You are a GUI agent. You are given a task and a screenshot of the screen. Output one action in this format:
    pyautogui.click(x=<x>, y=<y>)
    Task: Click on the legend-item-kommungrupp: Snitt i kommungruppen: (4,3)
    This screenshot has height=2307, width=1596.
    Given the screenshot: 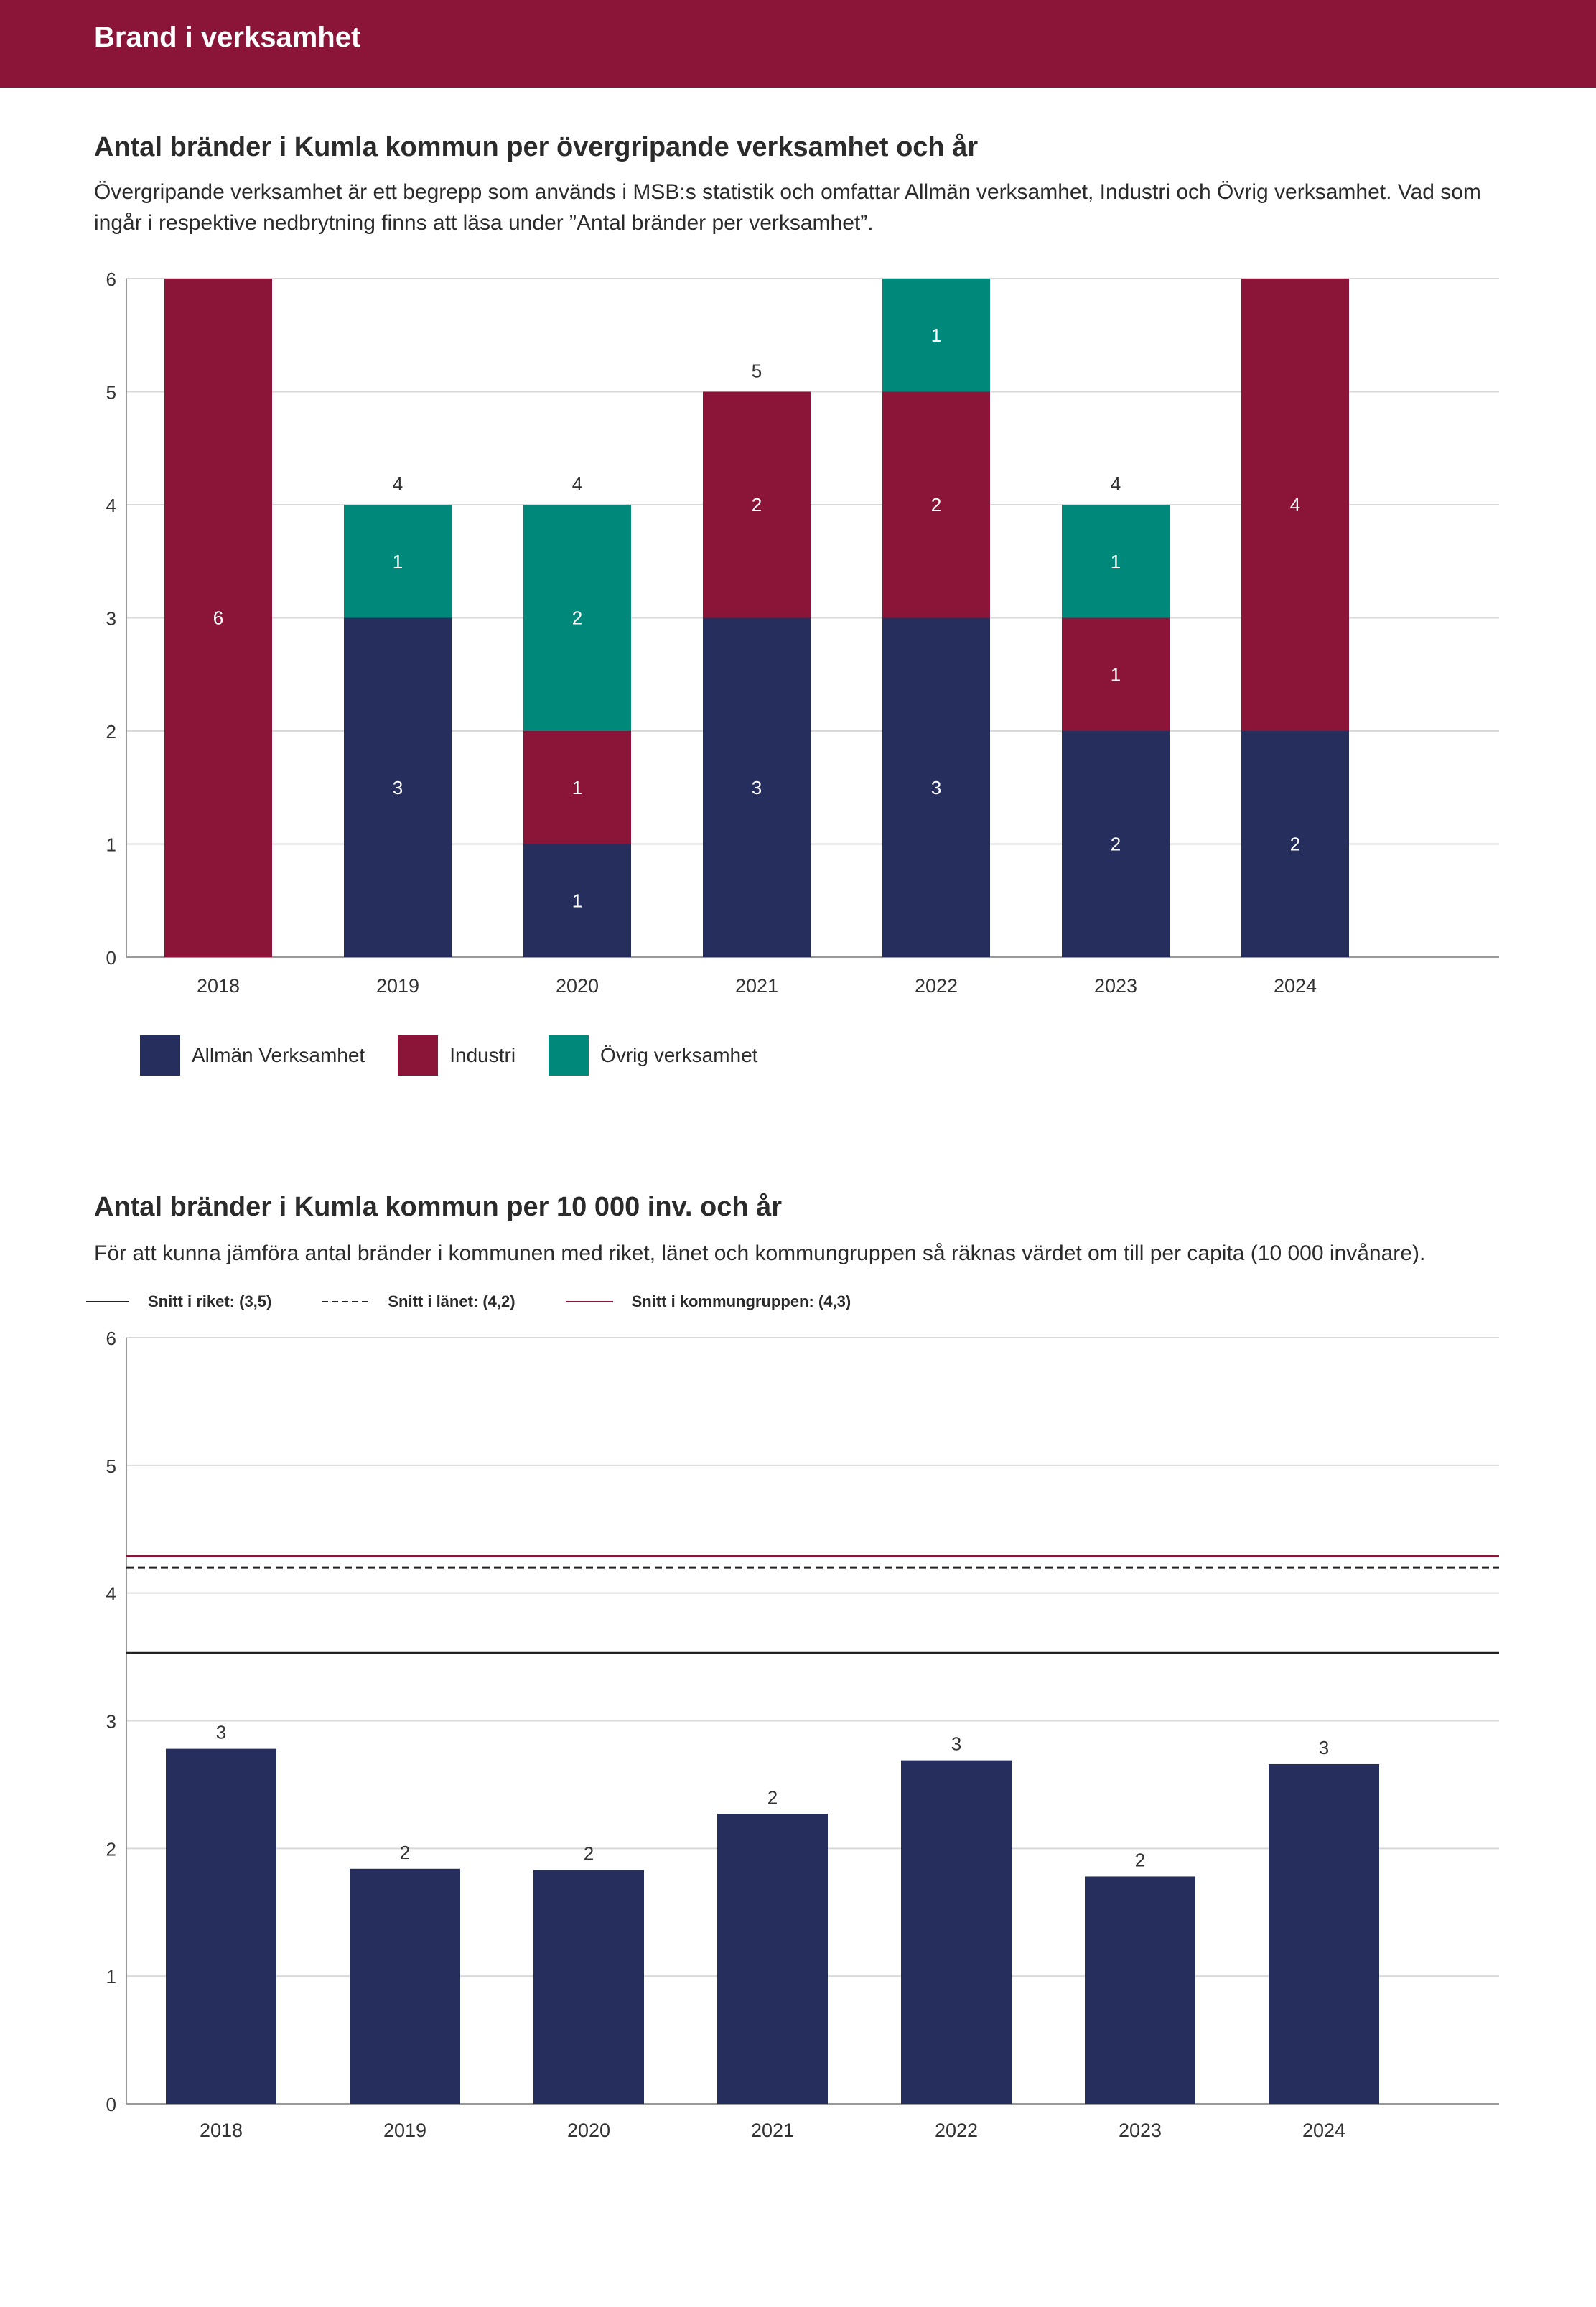 What is the action you would take?
    pyautogui.click(x=708, y=1301)
    